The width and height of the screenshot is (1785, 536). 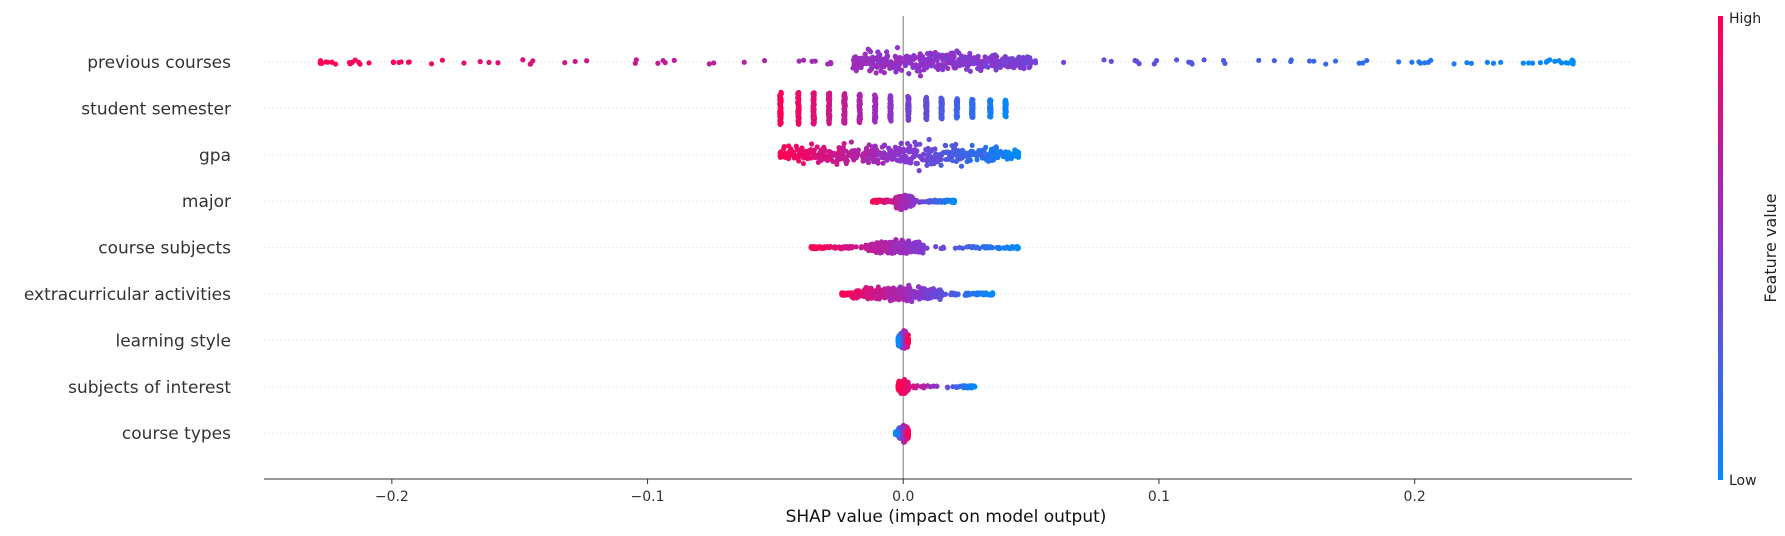 What do you see at coordinates (1415, 497) in the screenshot?
I see `x-tick-label: 0.2` at bounding box center [1415, 497].